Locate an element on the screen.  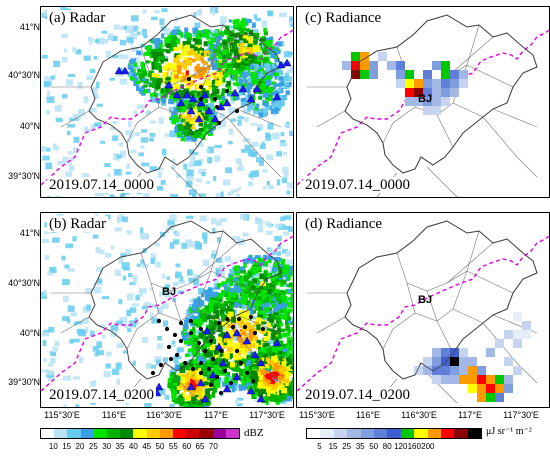
colorbar-tick-label: 200 is located at coordinates (428, 446).